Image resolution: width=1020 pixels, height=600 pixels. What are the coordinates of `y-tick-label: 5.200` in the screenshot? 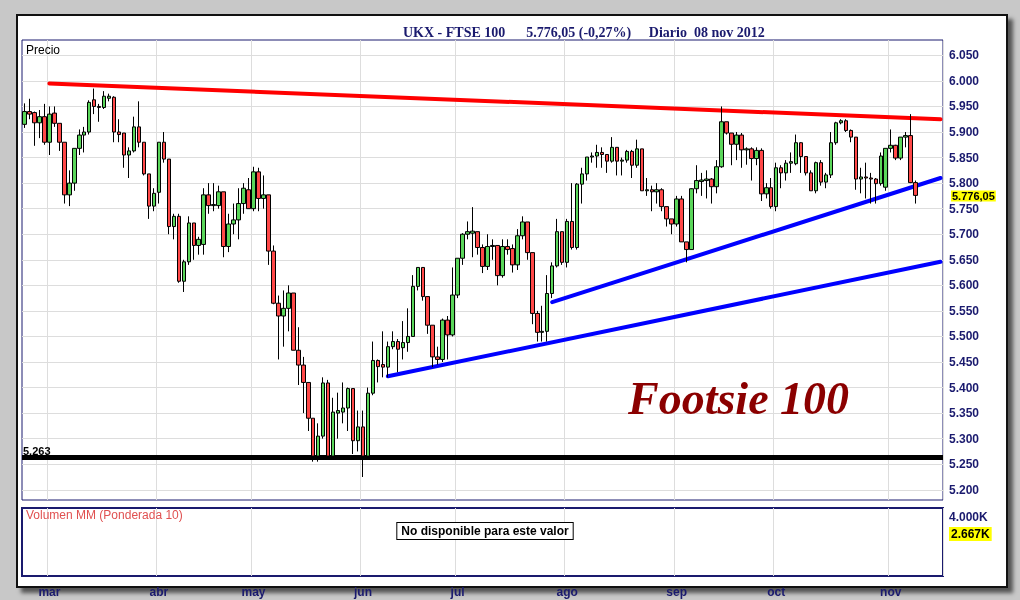 It's located at (964, 489).